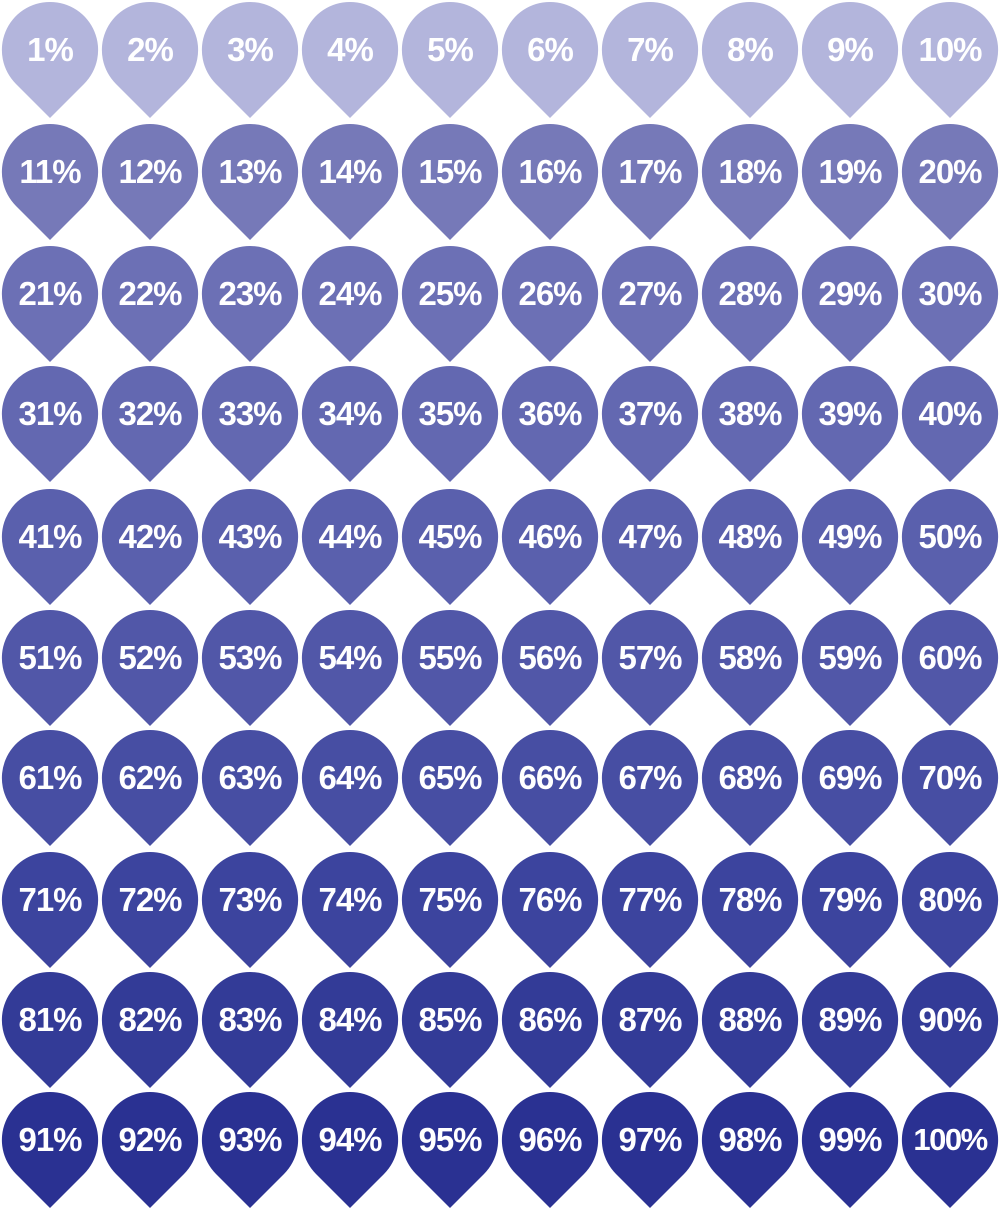 The width and height of the screenshot is (1000, 1210). I want to click on percent-pin: 61%, so click(50, 787).